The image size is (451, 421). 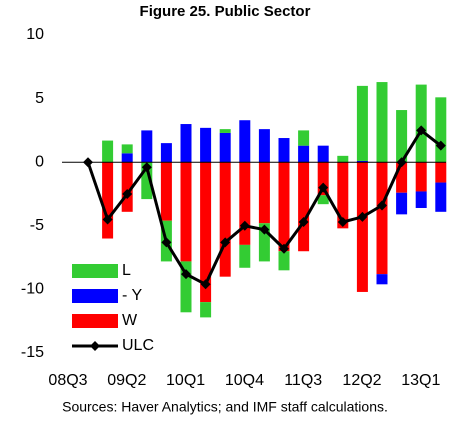 What do you see at coordinates (35, 34) in the screenshot?
I see `y-tick-label: 10` at bounding box center [35, 34].